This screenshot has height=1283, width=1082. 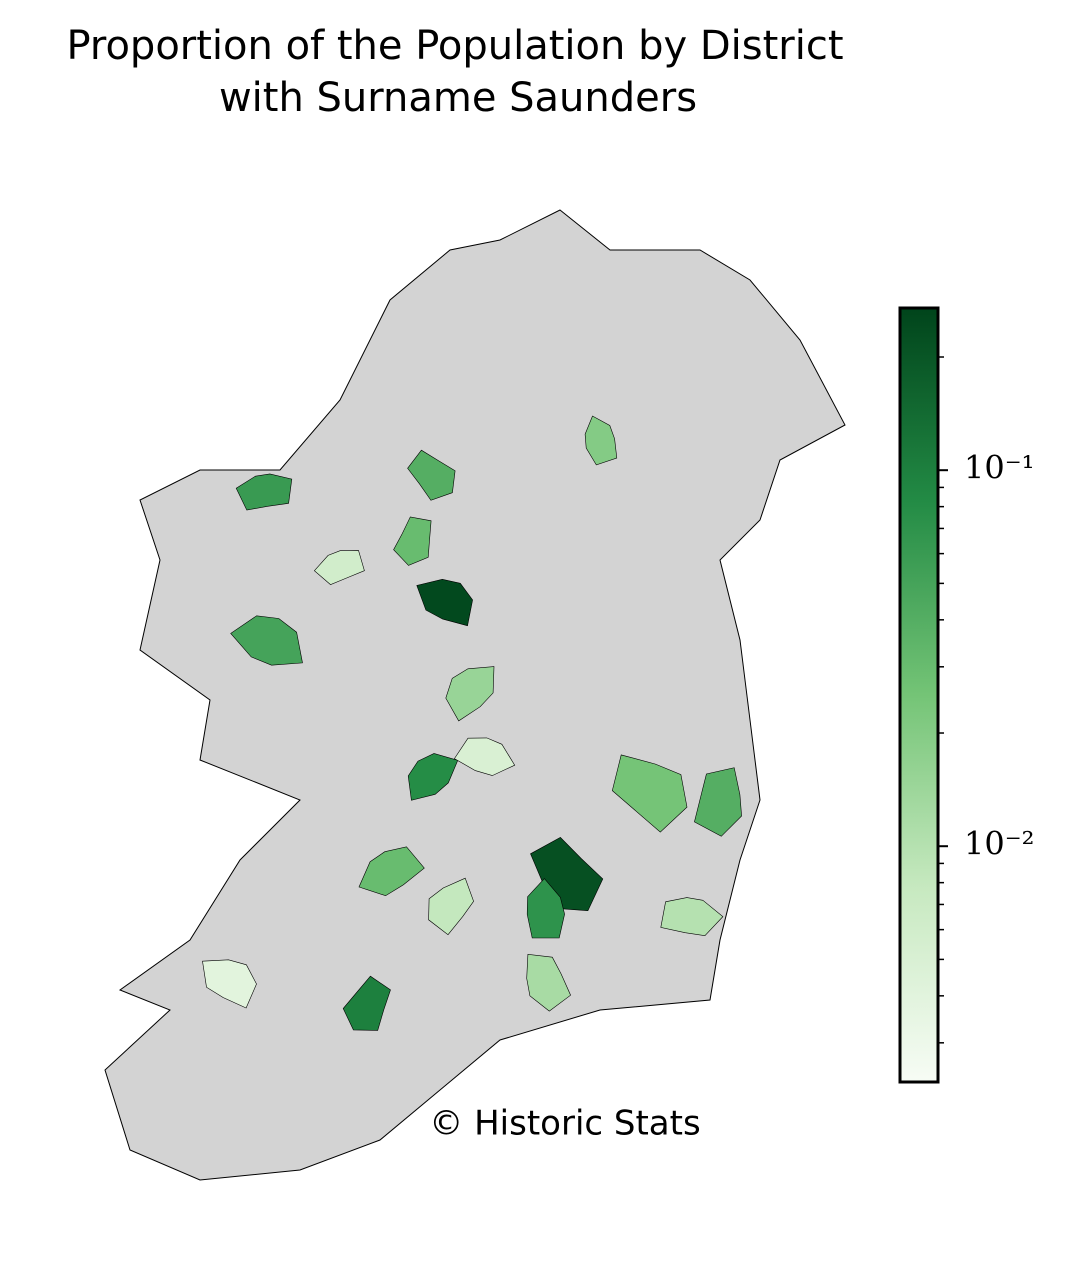 I want to click on colorbar-tick-label: 10⁻², so click(x=999, y=844).